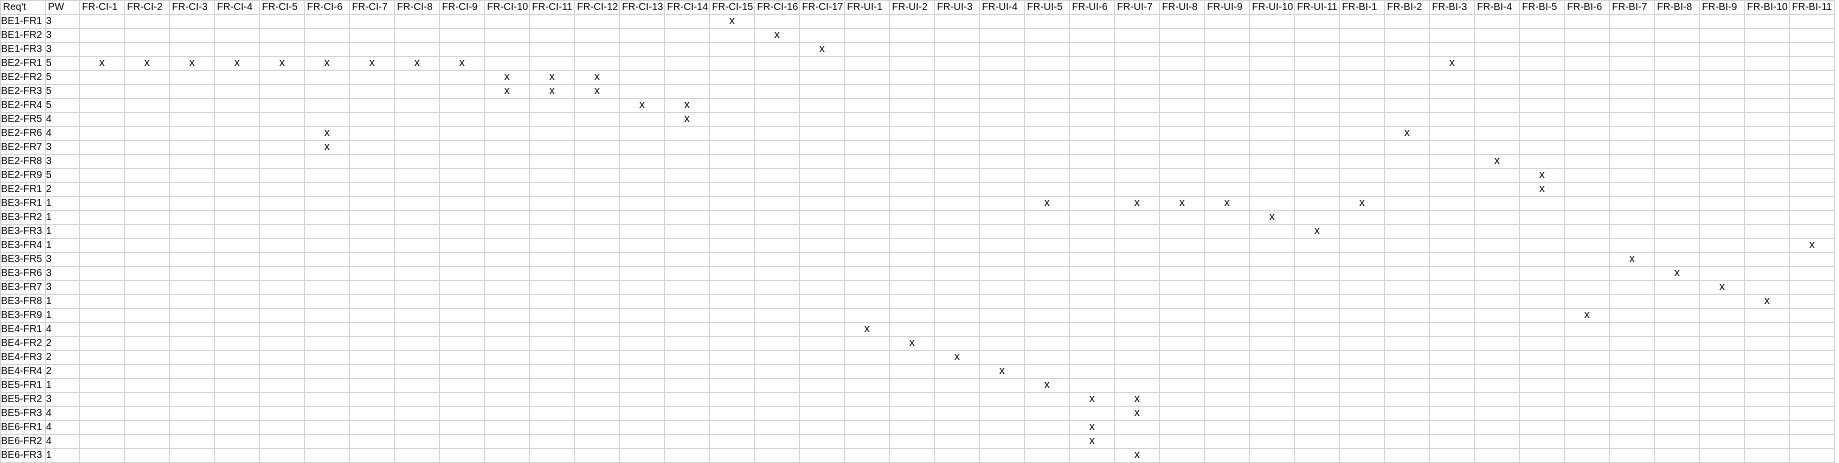 This screenshot has height=463, width=1839. I want to click on column-header-fr-ci-2: FR-CI-2, so click(147, 7).